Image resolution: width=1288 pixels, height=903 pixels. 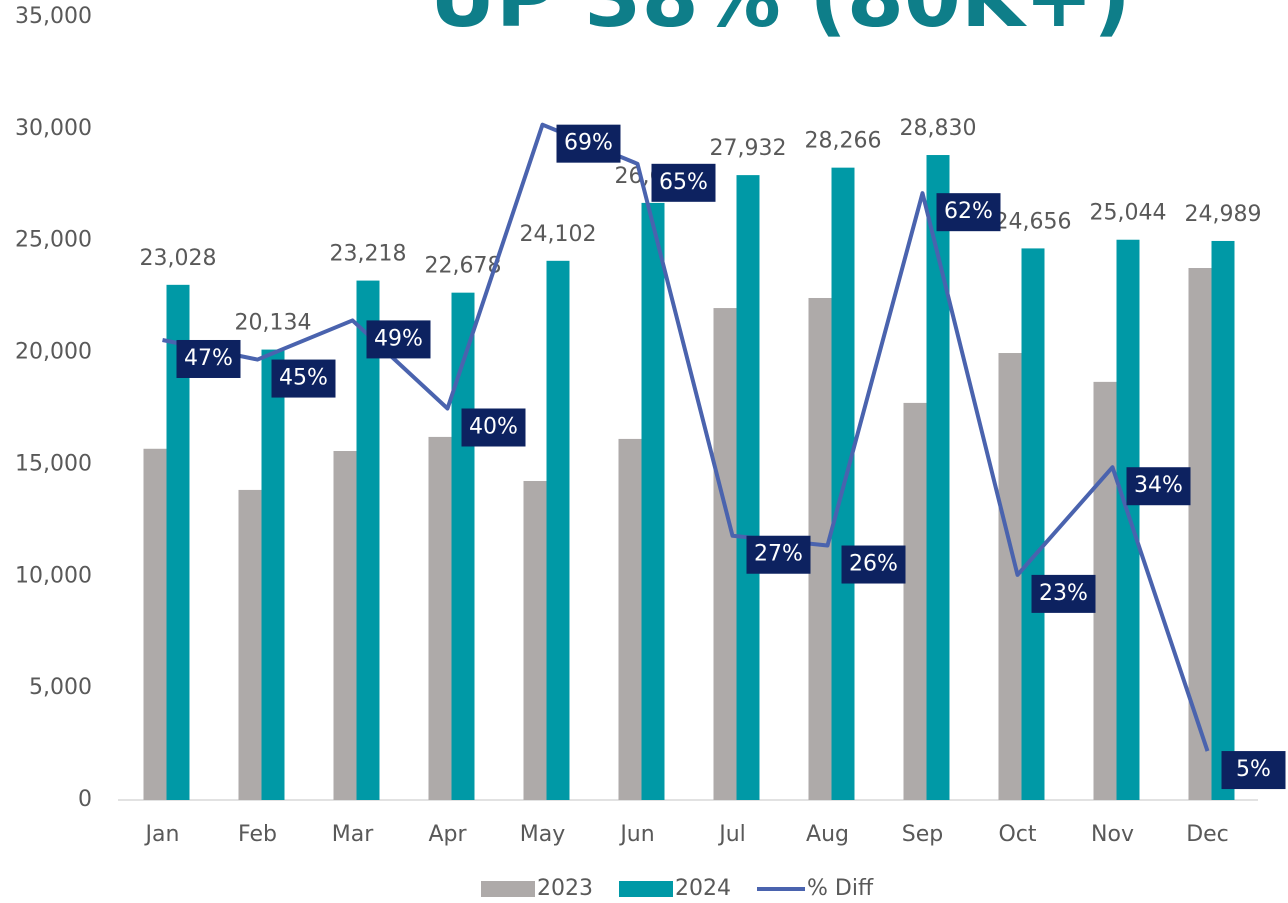 I want to click on x-tick-label: Dec, so click(x=1207, y=834).